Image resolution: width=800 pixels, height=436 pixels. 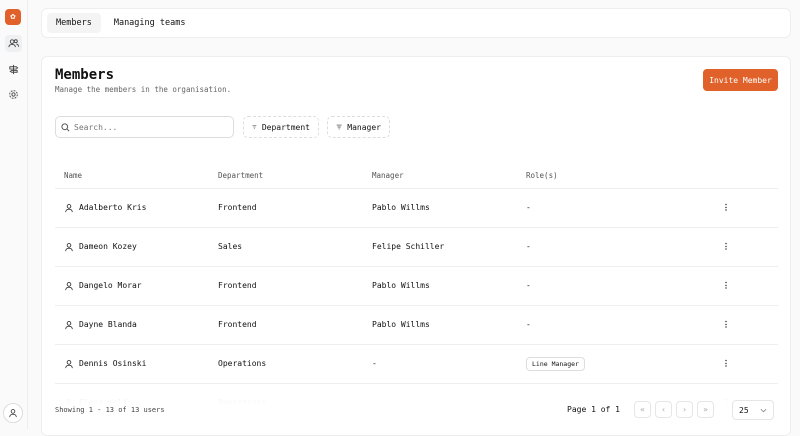 What do you see at coordinates (745, 176) in the screenshot?
I see `column-header-actions` at bounding box center [745, 176].